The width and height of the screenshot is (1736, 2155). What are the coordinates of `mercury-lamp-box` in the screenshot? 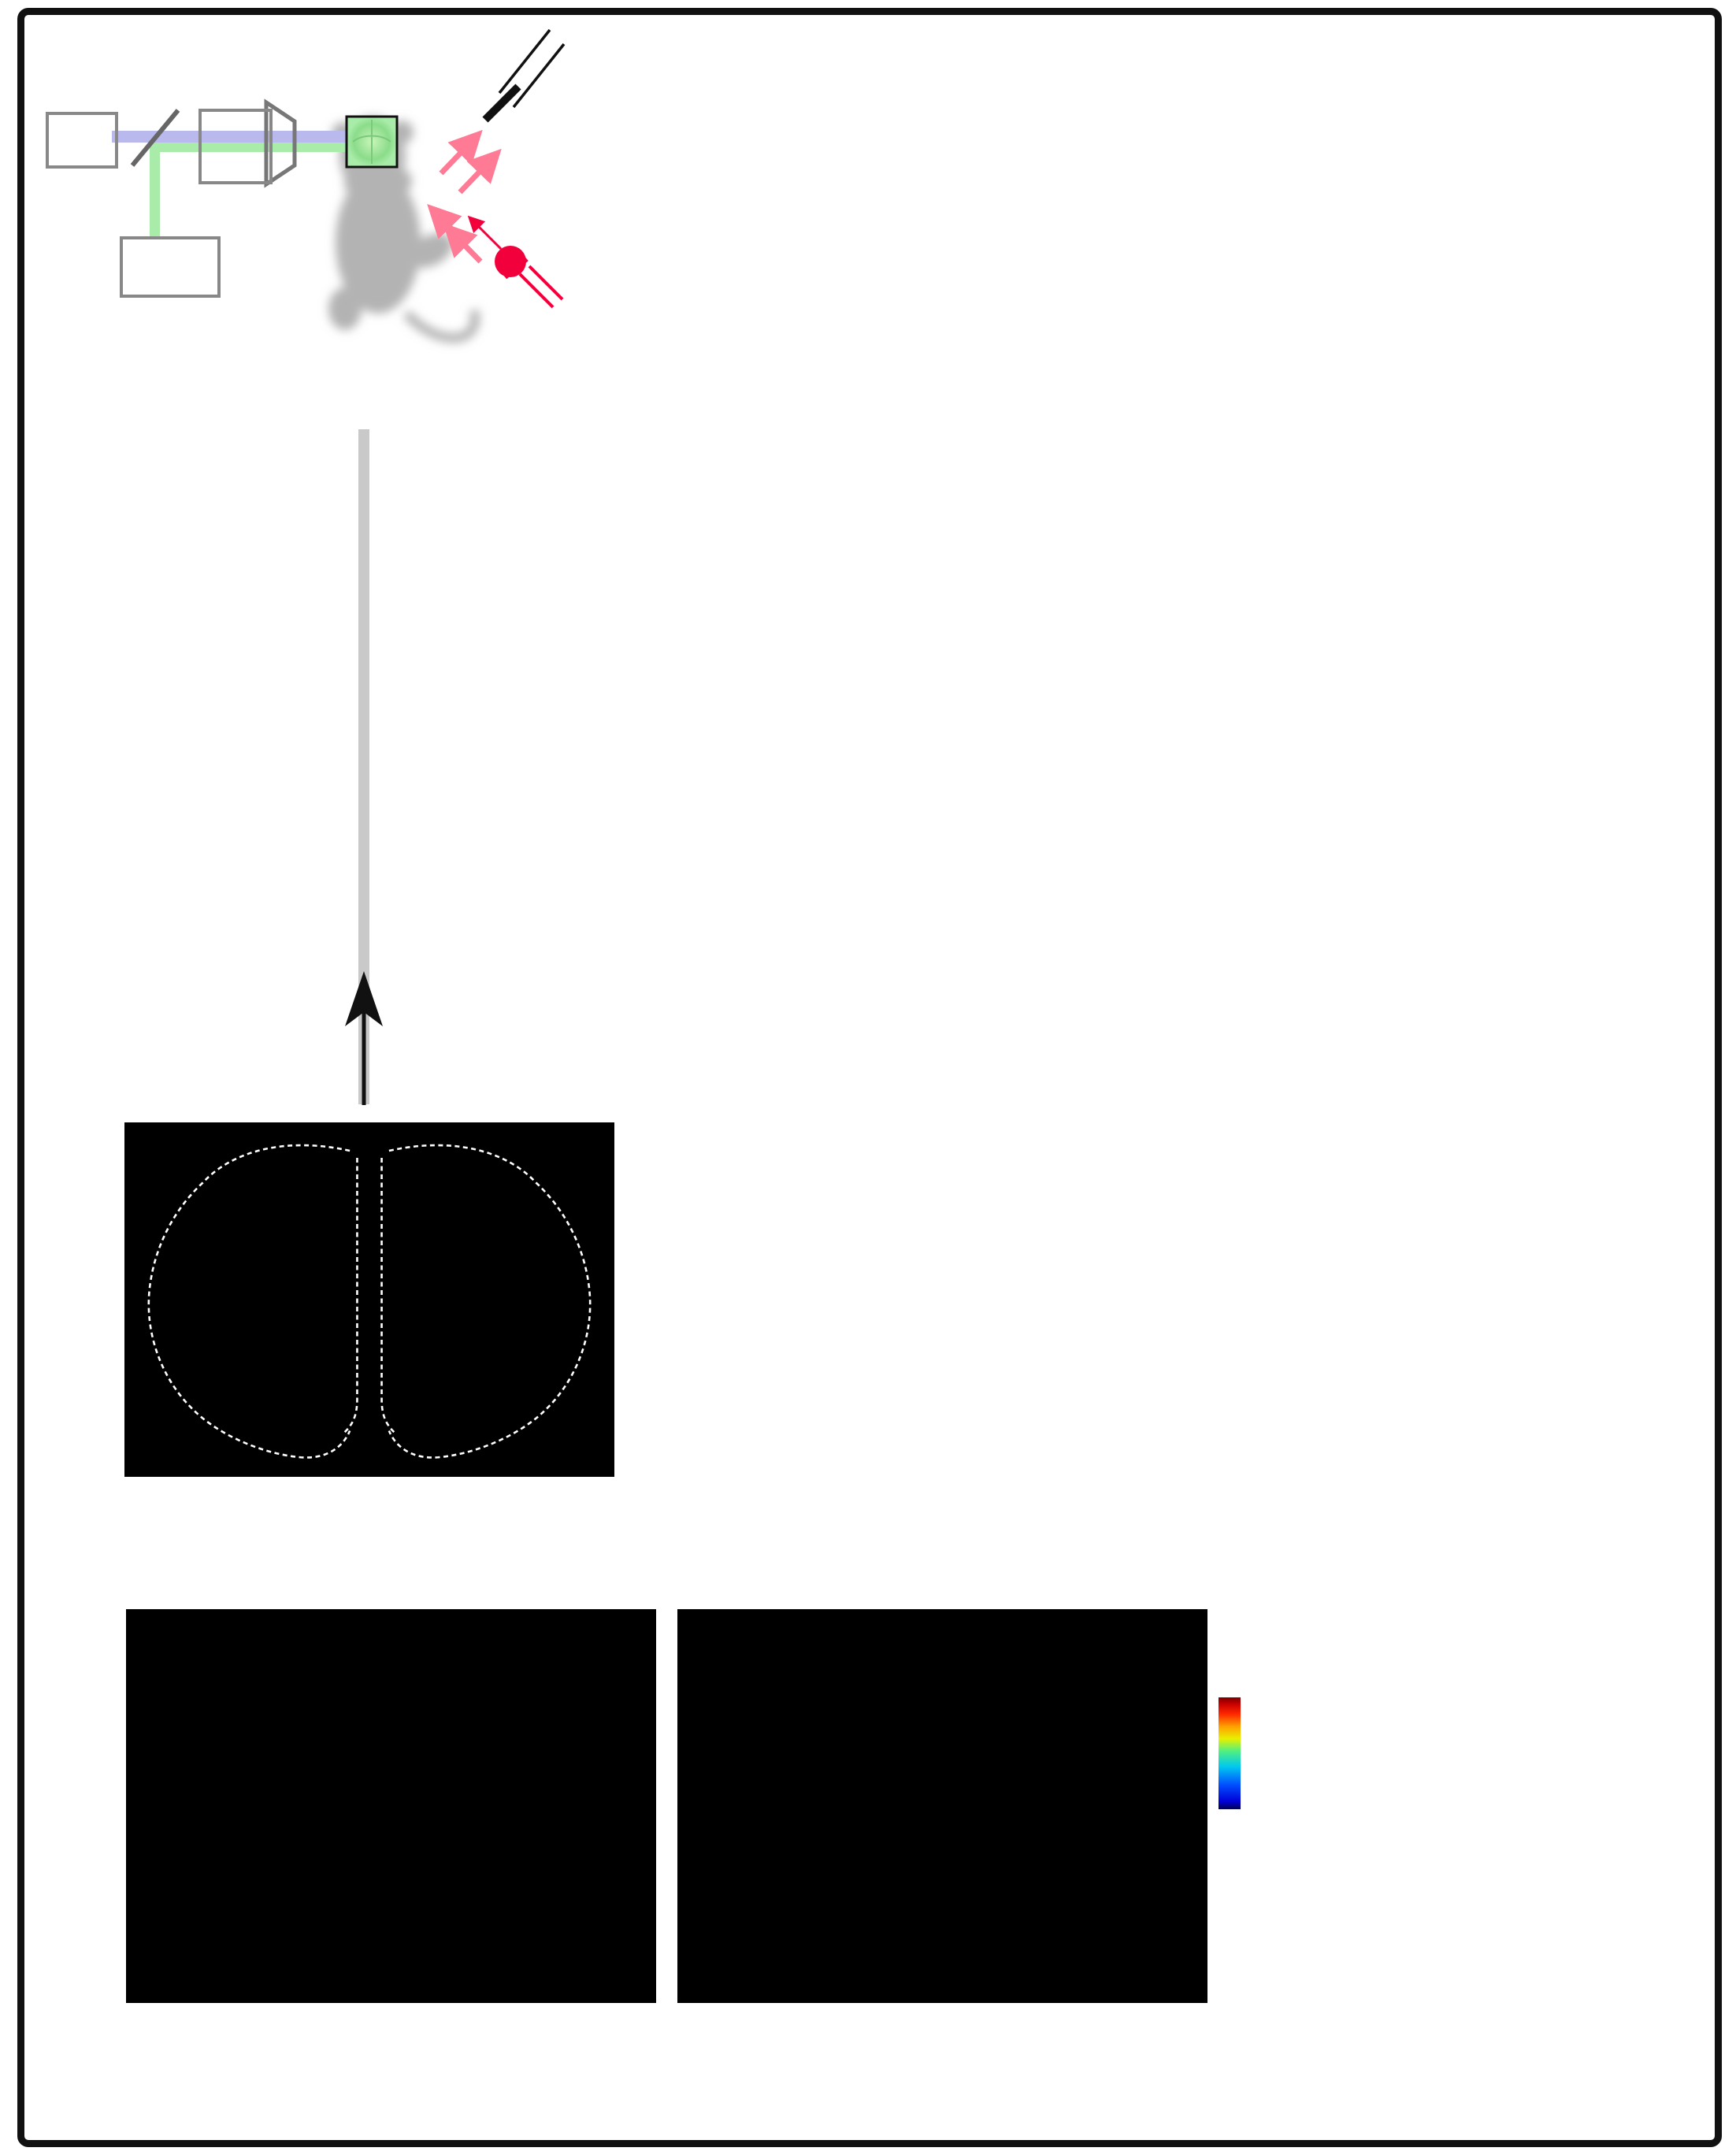 It's located at (82, 140).